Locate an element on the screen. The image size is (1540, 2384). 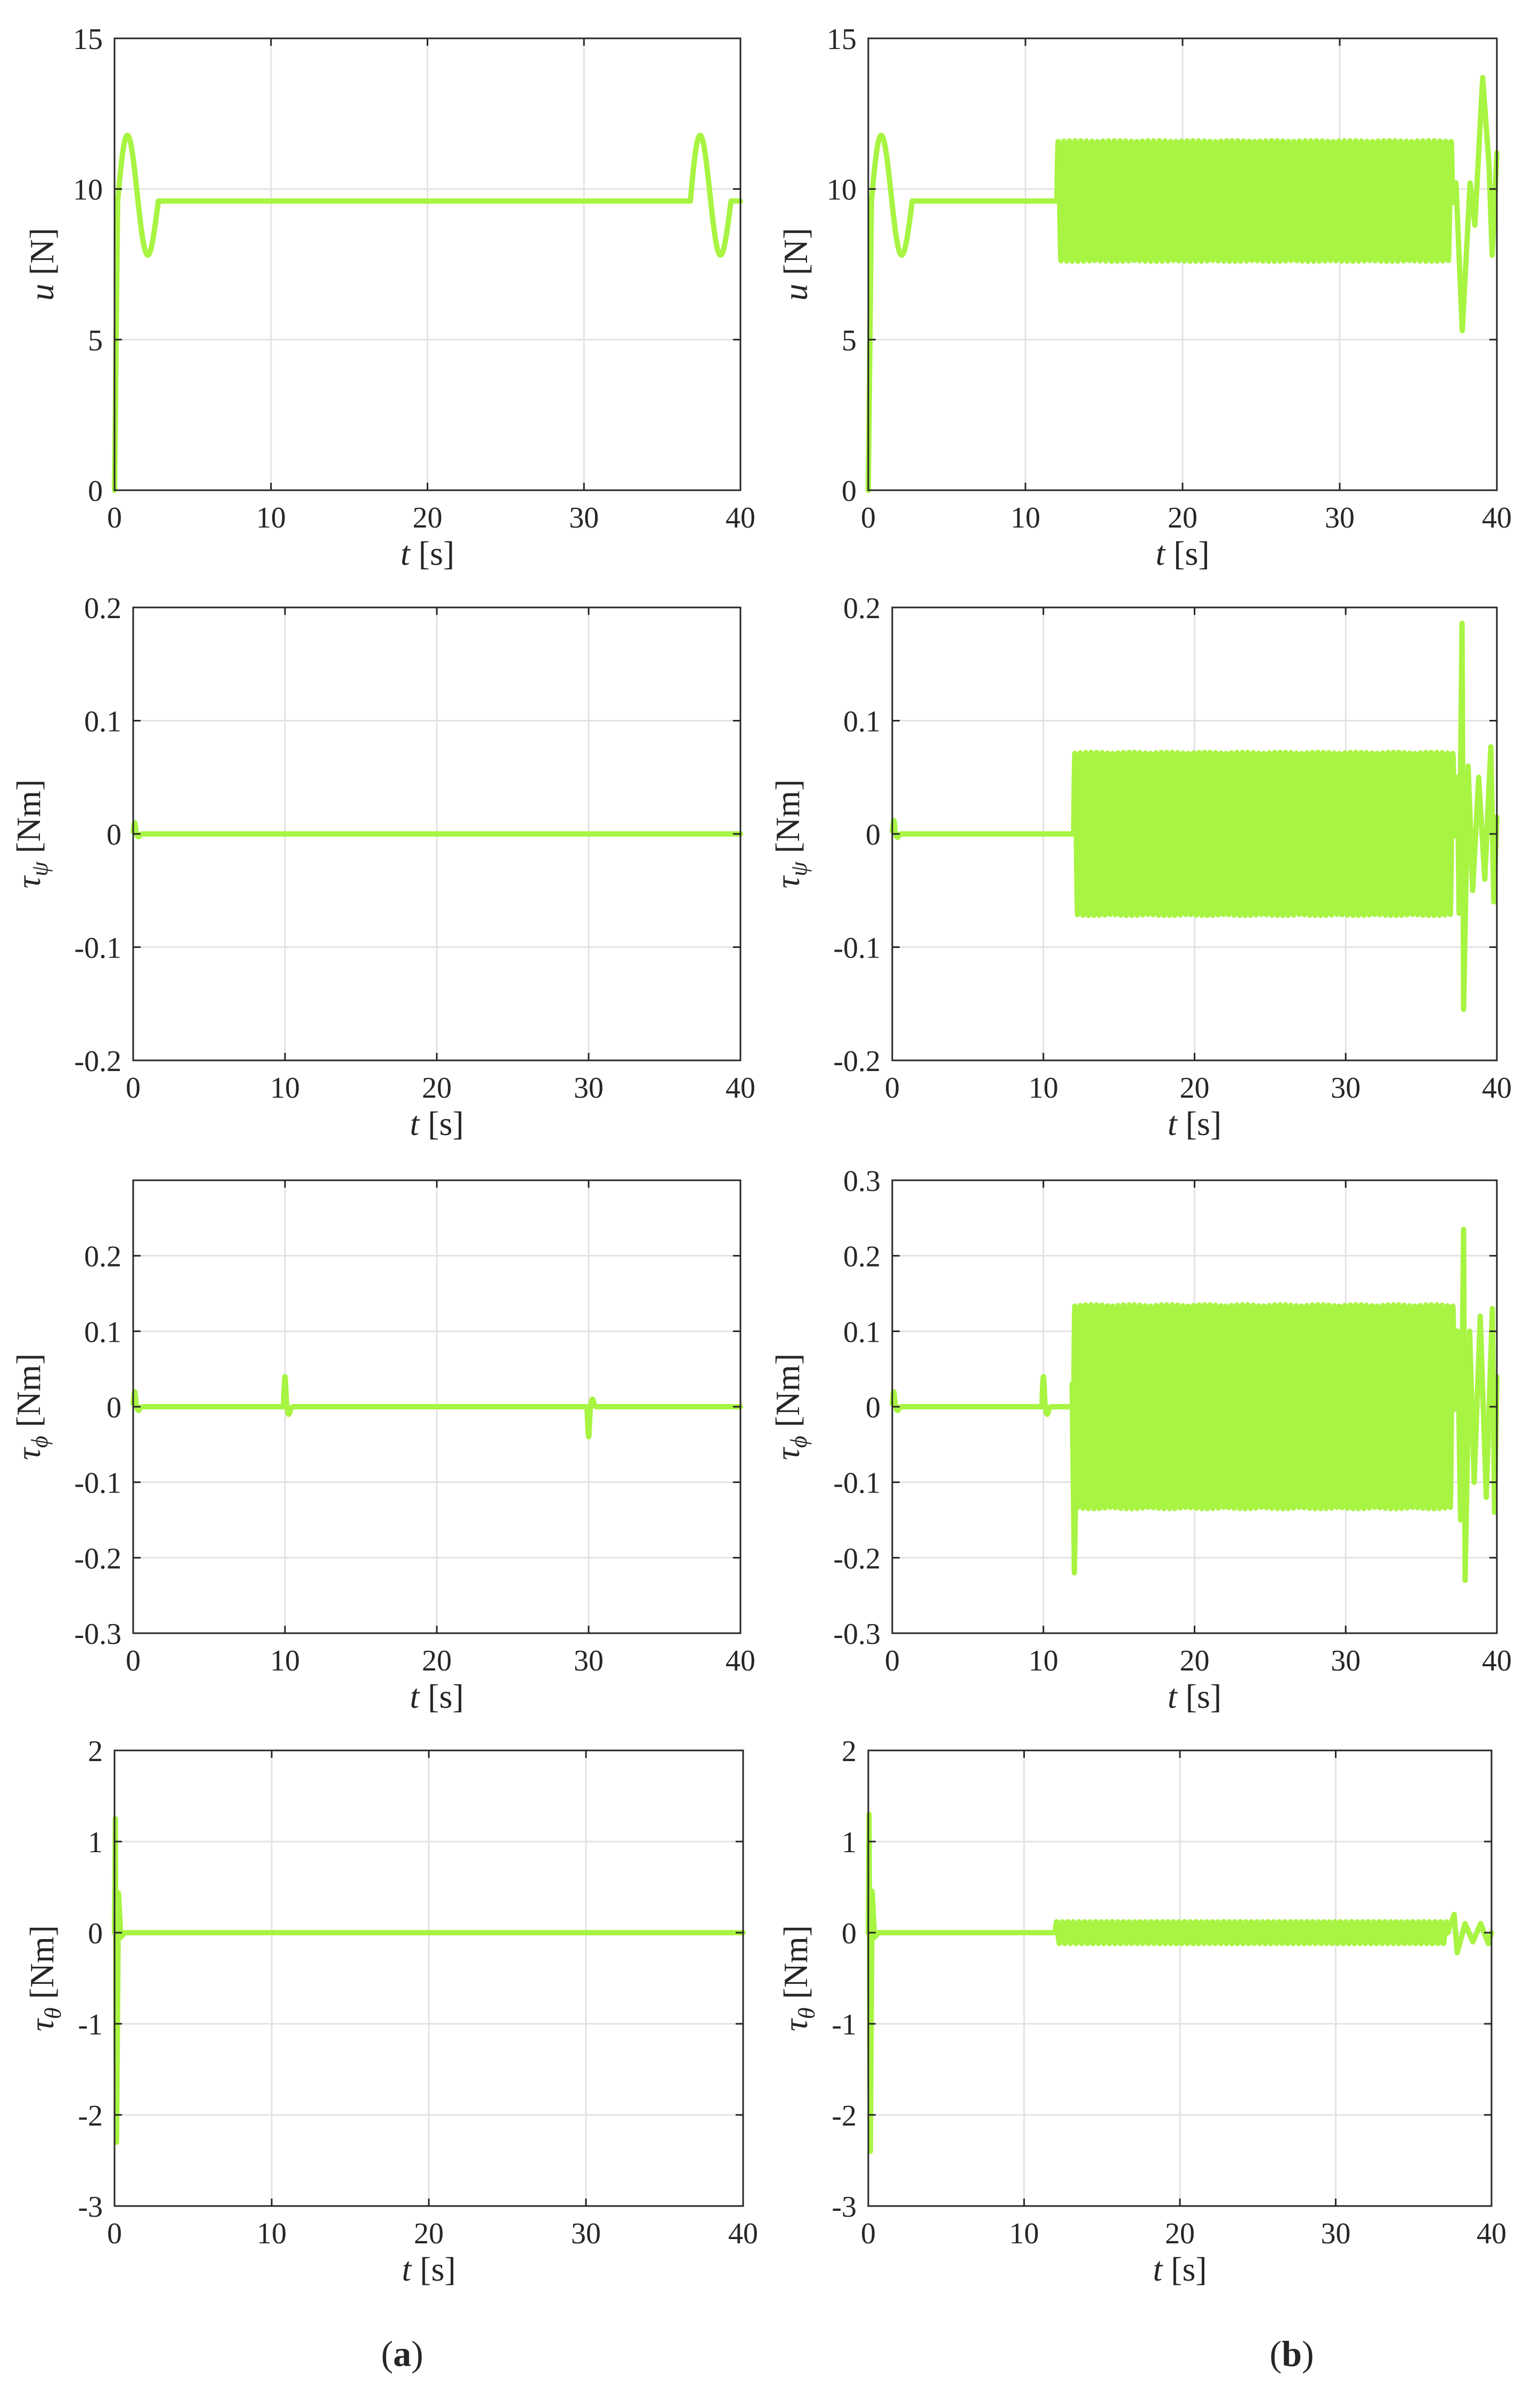
chart-tphi-a: 0 10 20 30 40 -0.3 -0.2 -0.1 0 0.1 0.2 t [s] τϕ [Nm] is located at coordinates (382, 1447).